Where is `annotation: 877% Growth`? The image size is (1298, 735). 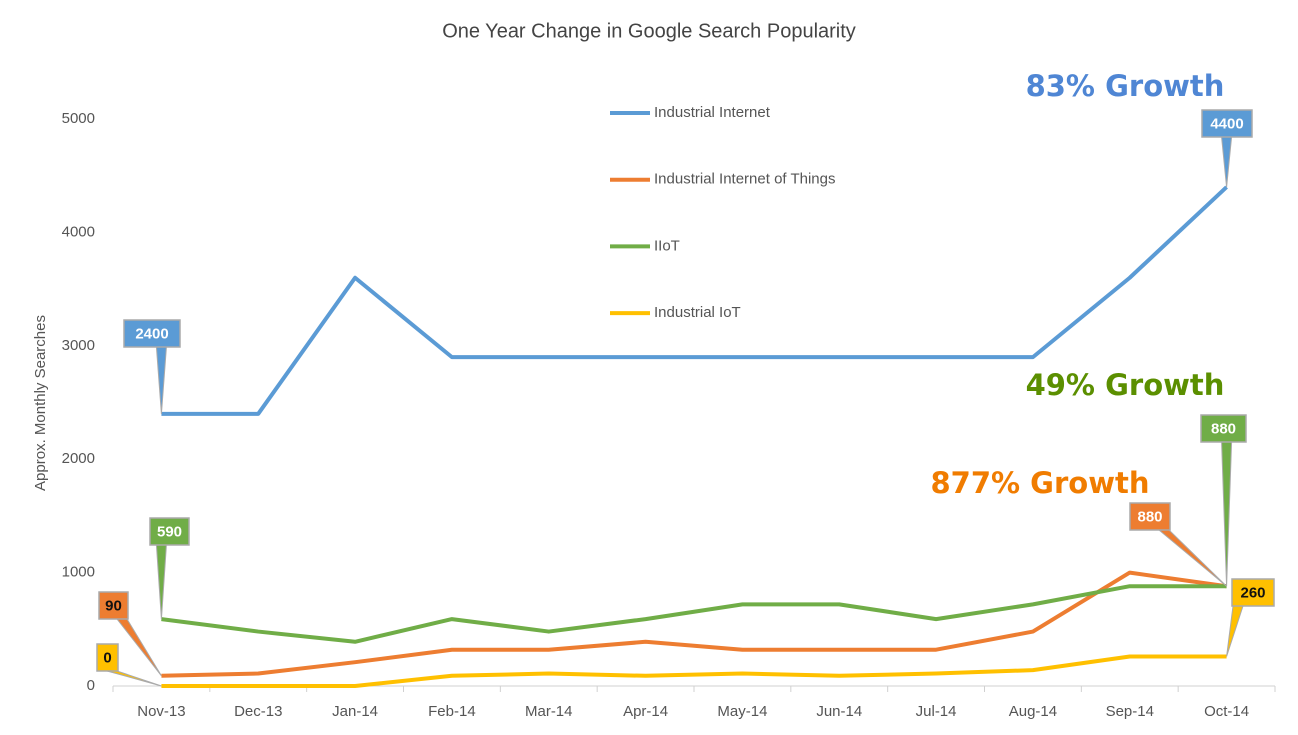
annotation: 877% Growth is located at coordinates (1039, 483).